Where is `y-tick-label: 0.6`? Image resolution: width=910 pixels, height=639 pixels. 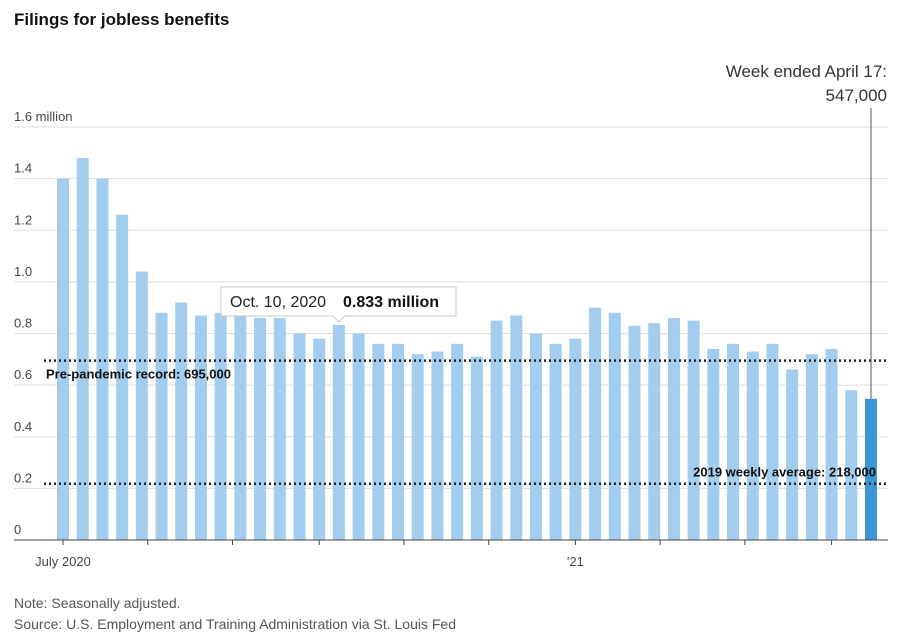
y-tick-label: 0.6 is located at coordinates (23, 374).